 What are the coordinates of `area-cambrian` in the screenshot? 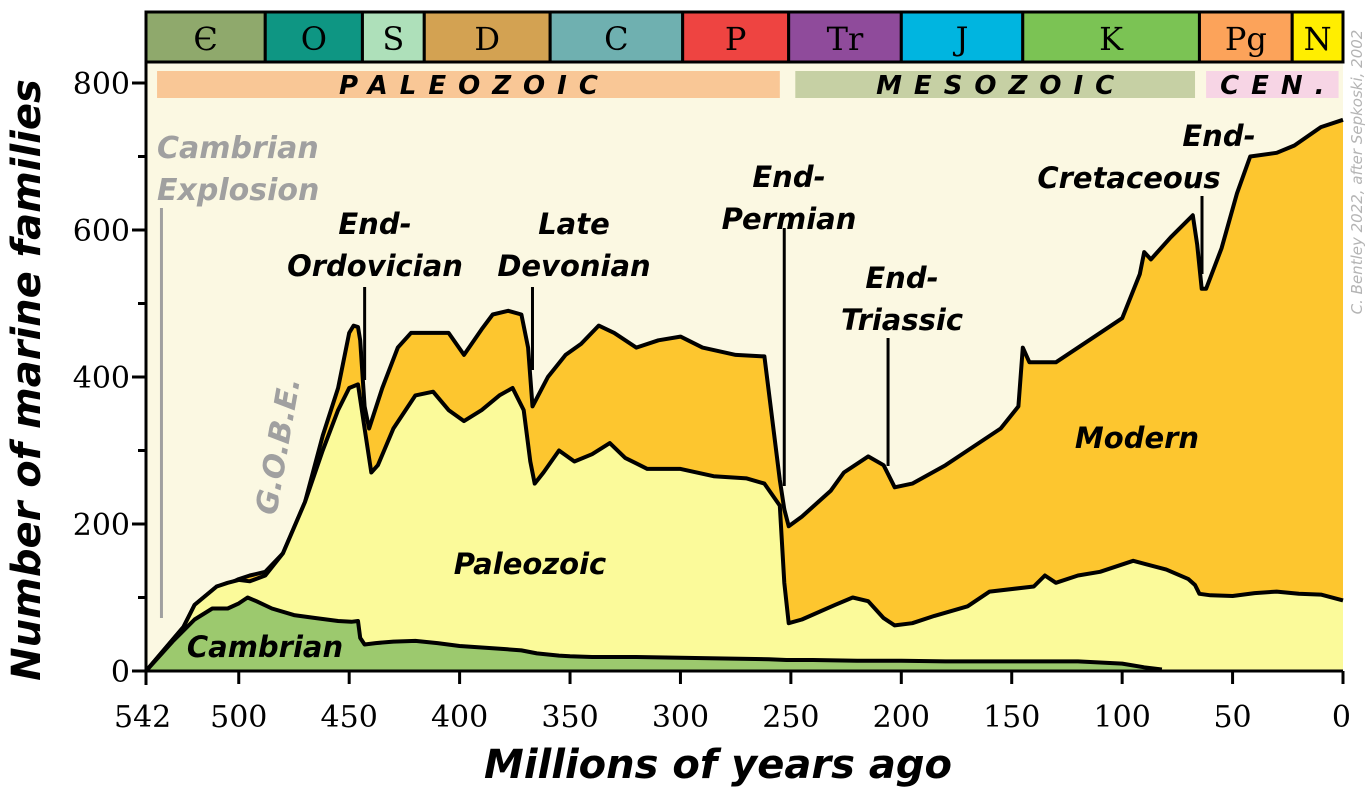 It's located at (654, 634).